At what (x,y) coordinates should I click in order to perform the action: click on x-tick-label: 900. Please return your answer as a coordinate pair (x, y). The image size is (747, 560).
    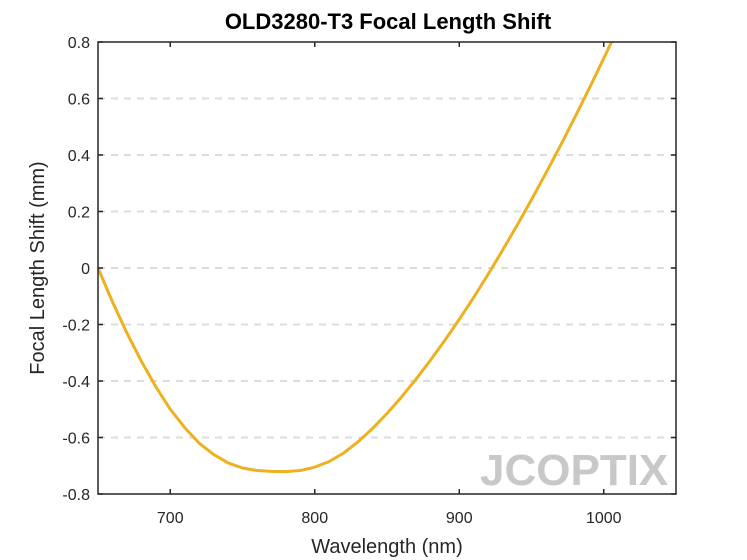
    Looking at the image, I should click on (459, 518).